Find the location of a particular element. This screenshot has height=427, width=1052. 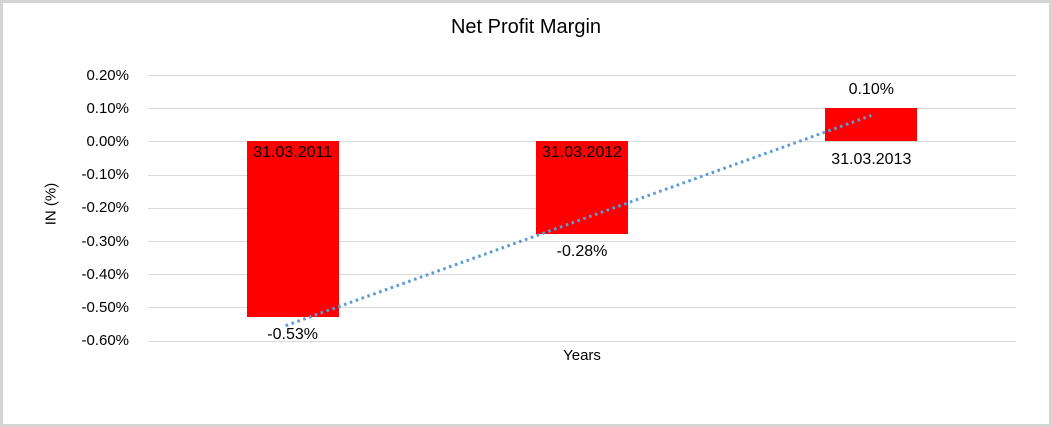

y-axis-tick-label: -0.10% is located at coordinates (105, 175).